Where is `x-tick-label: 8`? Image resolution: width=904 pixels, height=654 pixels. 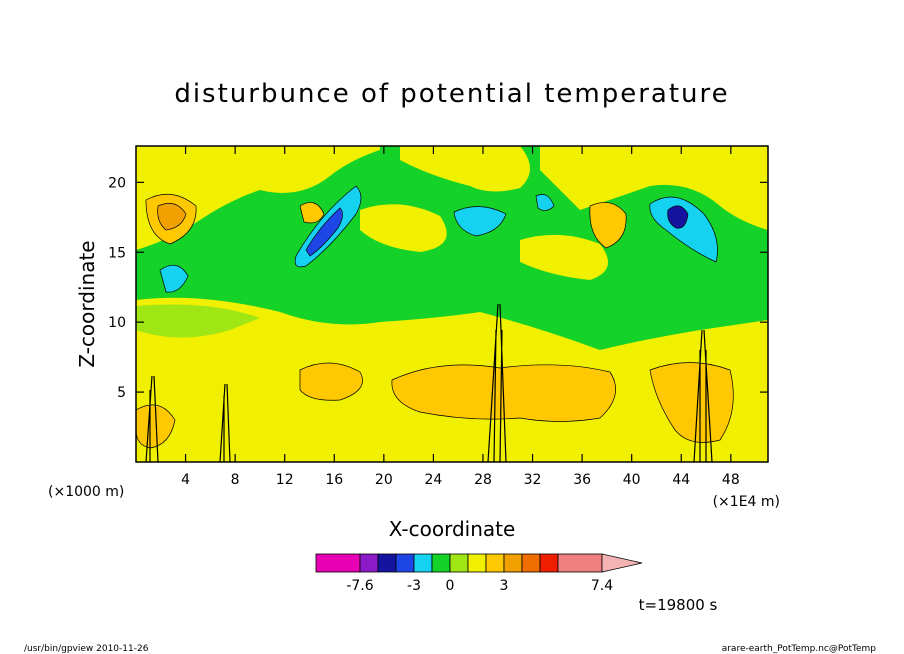
x-tick-label: 8 is located at coordinates (235, 480).